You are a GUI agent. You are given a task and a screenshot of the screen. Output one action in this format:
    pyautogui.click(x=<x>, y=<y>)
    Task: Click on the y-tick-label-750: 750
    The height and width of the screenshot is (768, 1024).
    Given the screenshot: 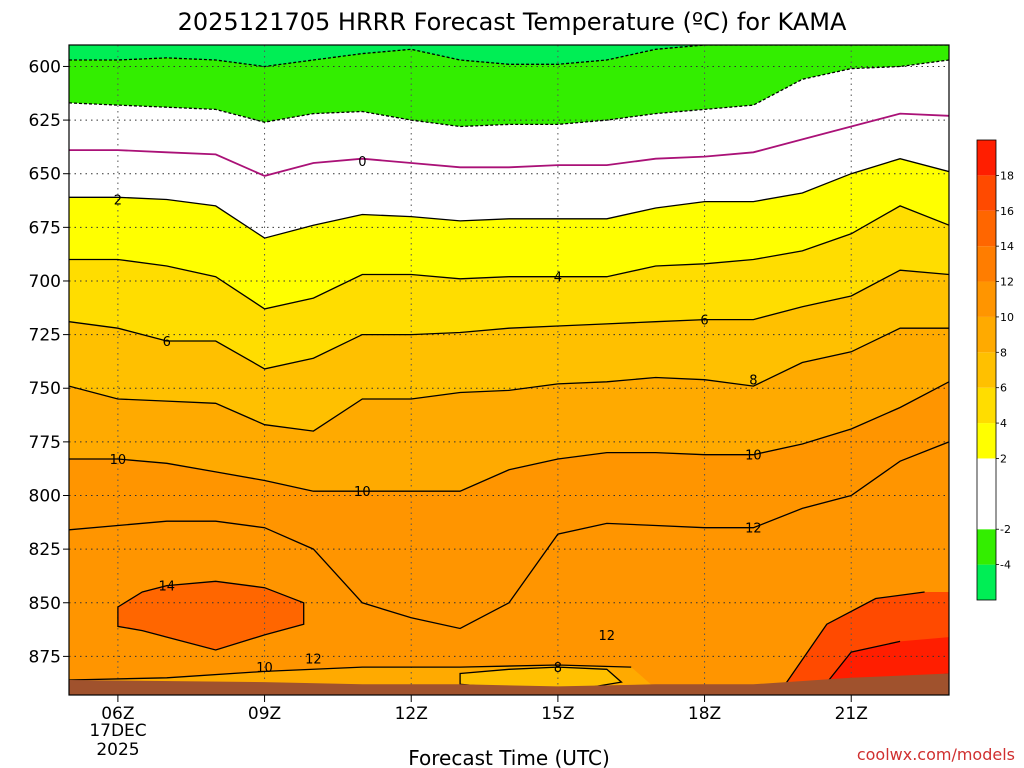 What is the action you would take?
    pyautogui.click(x=45, y=389)
    